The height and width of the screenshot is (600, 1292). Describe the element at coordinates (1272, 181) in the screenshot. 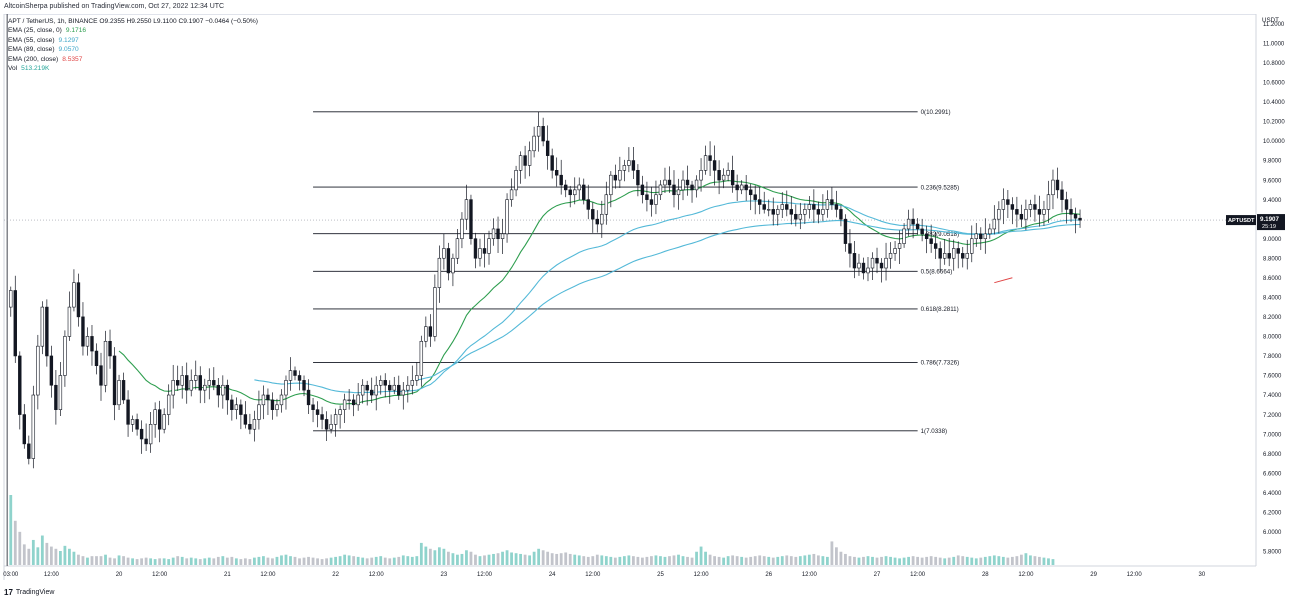

I see `price-tick-label: 9.6000` at that location.